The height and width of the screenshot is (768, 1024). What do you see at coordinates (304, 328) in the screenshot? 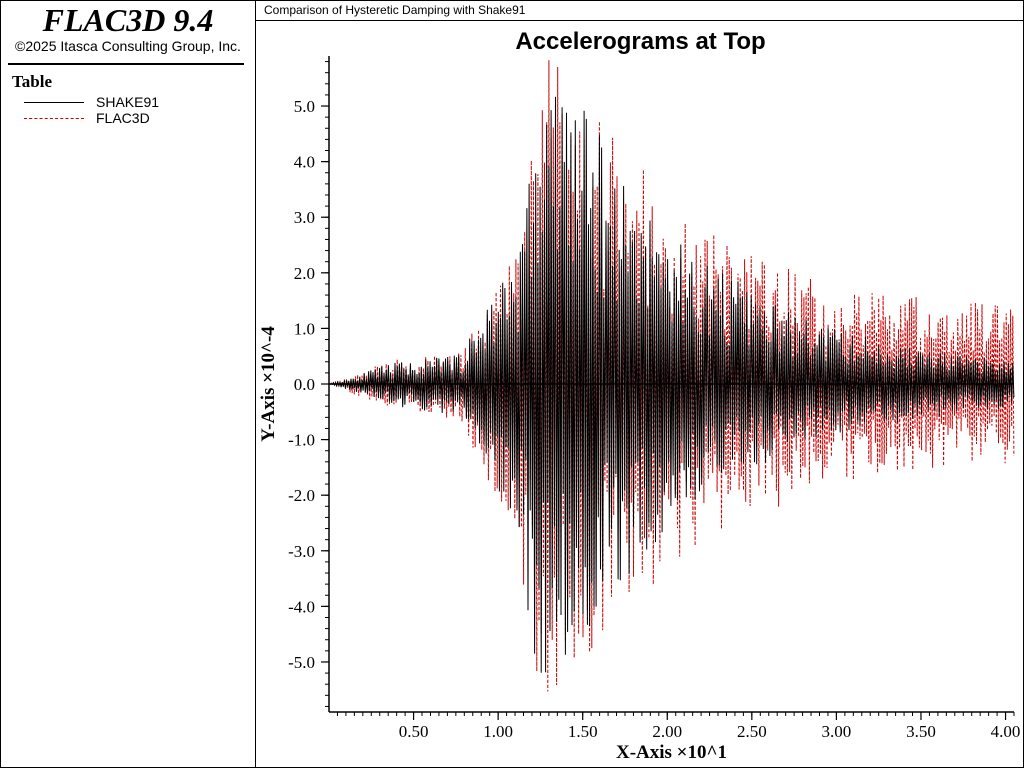
I see `y-tick-label: 1.0` at bounding box center [304, 328].